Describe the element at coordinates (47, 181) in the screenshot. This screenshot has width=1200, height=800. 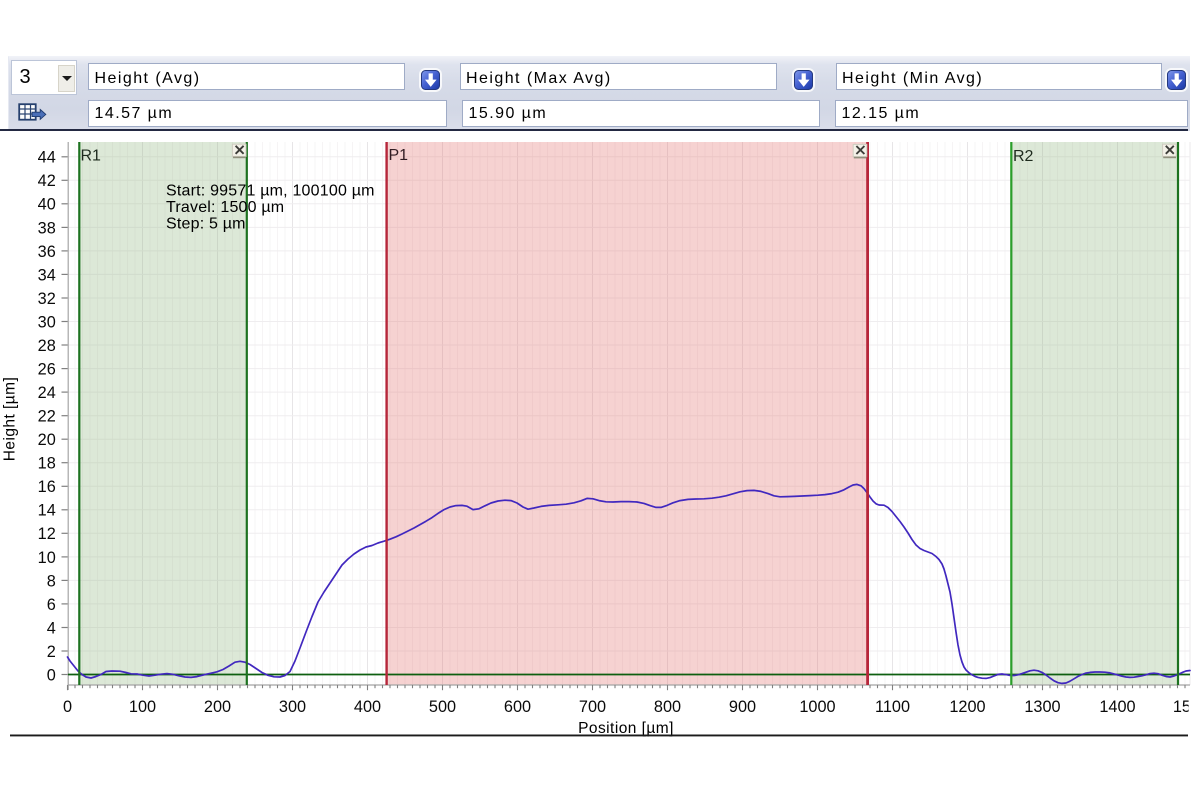
I see `svg-text: 42` at that location.